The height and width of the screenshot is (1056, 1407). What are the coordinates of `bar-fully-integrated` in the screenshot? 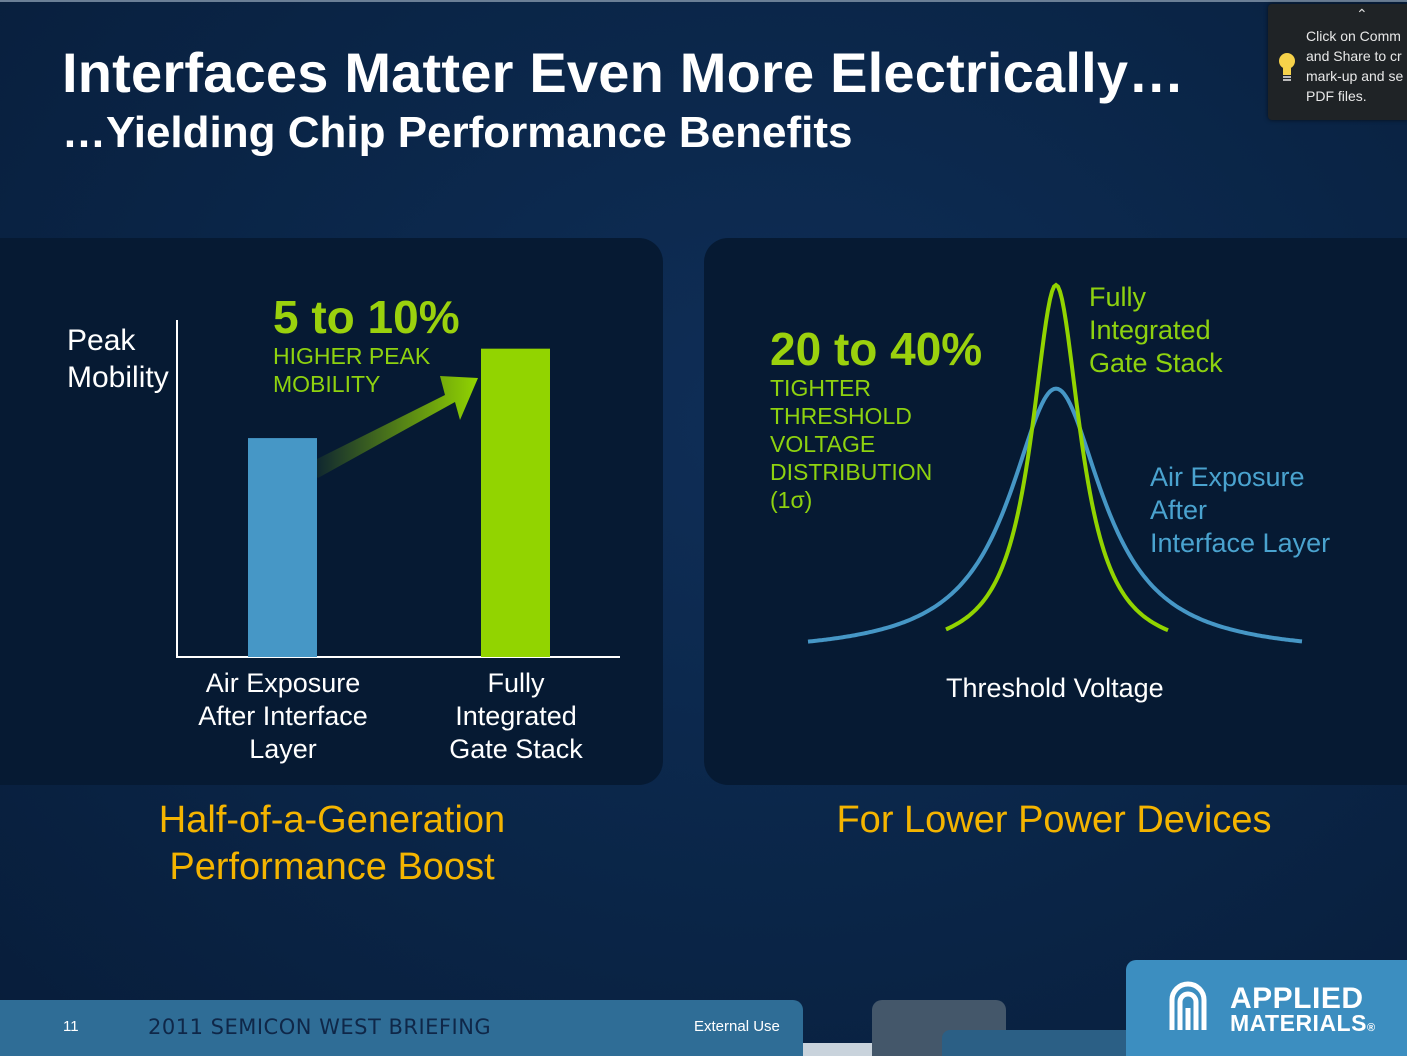 It's located at (515, 502).